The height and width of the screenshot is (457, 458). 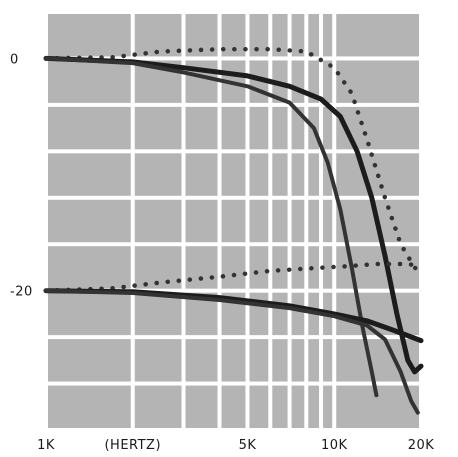 What do you see at coordinates (235, 445) in the screenshot?
I see `x-axis-tick-labels: 1K 5K 10K 20K` at bounding box center [235, 445].